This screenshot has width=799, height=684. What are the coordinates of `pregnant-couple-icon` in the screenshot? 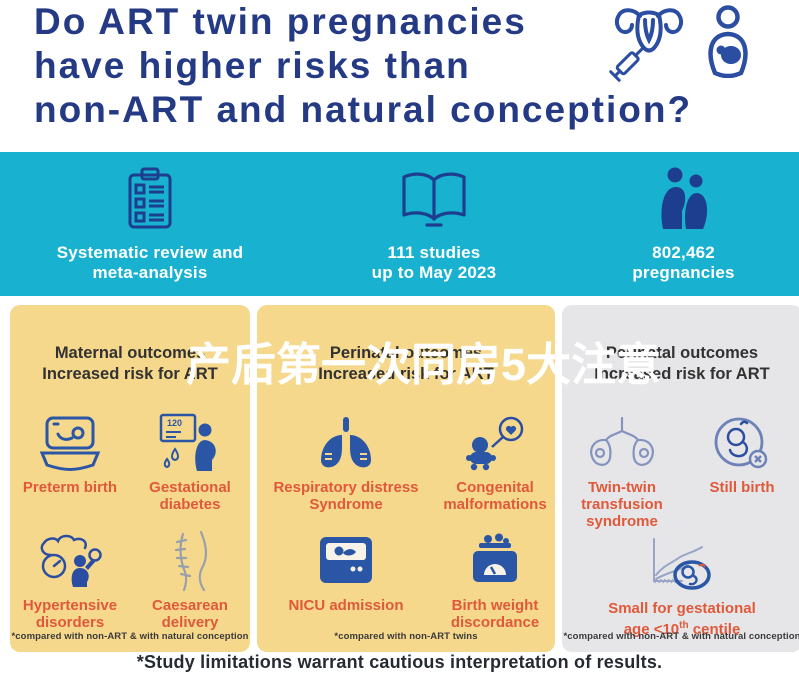 It's located at (684, 199).